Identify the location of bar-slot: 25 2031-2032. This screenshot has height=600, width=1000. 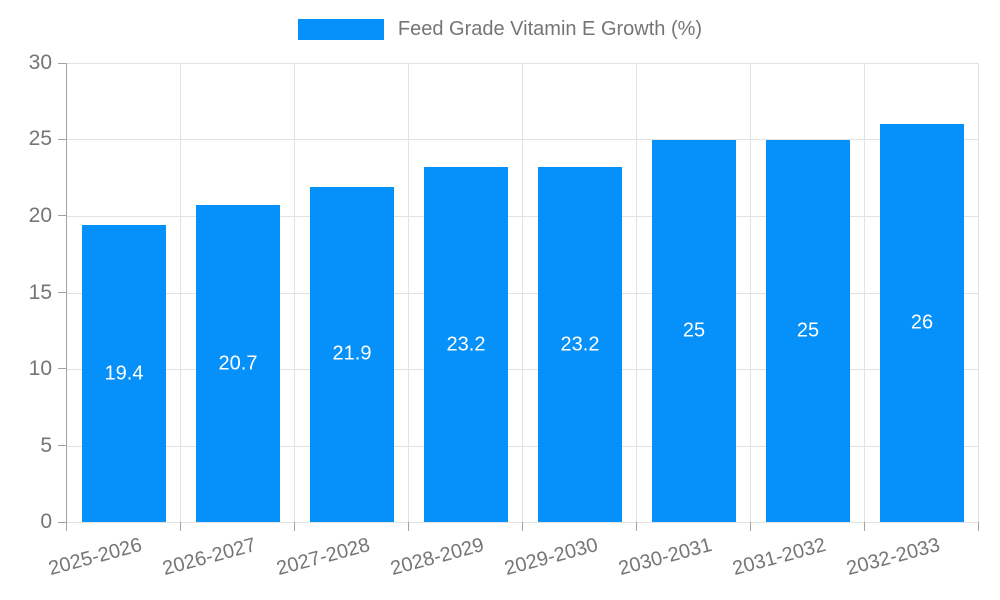
(798, 321).